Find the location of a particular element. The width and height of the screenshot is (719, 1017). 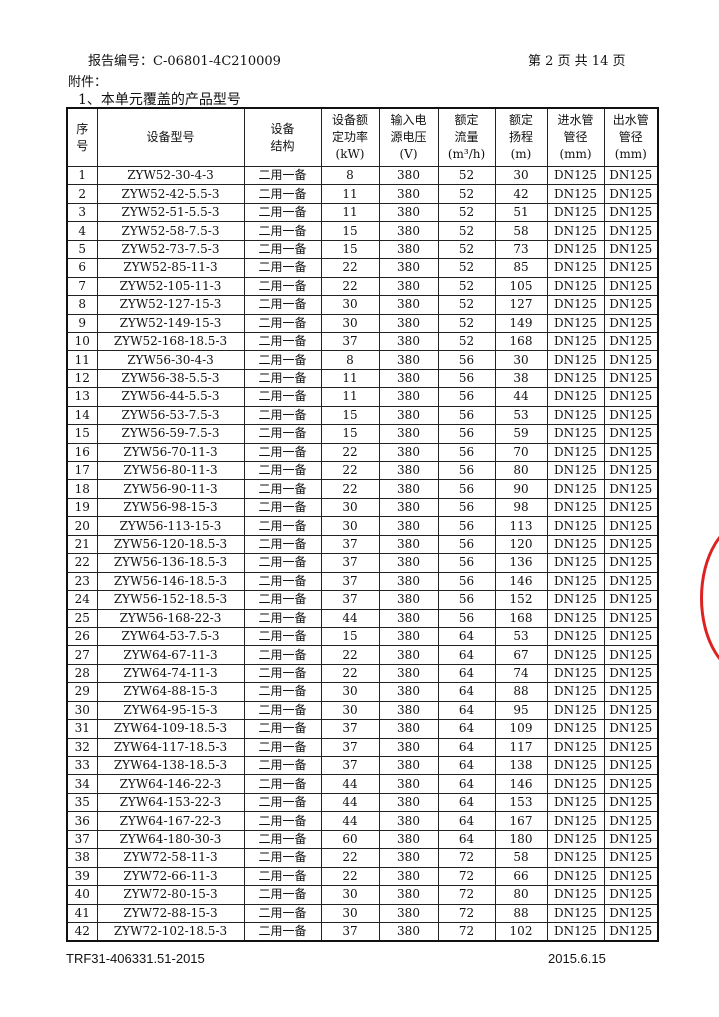

table-cell: 90 is located at coordinates (521, 489).